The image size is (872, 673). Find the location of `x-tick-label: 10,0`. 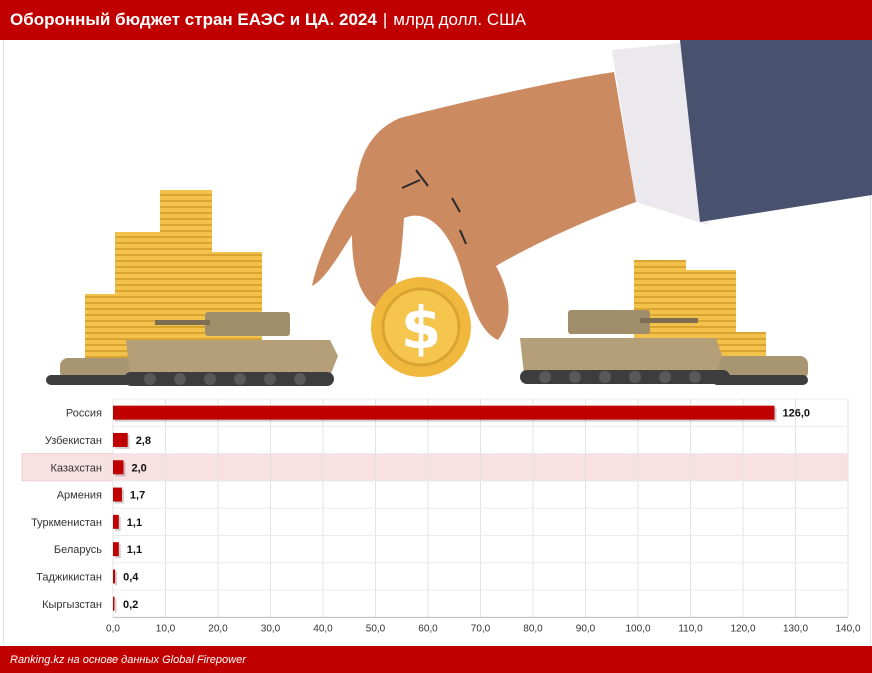

x-tick-label: 10,0 is located at coordinates (166, 628).